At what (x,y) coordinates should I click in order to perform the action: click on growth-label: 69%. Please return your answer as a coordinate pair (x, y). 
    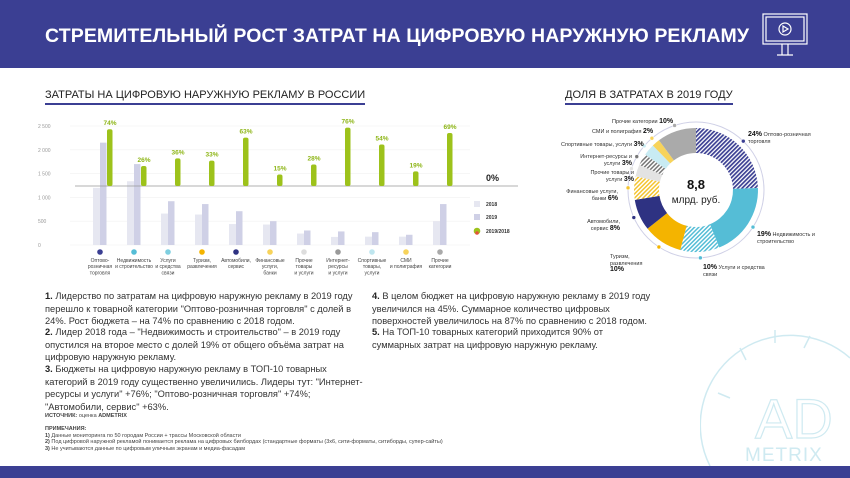
    Looking at the image, I should click on (449, 127).